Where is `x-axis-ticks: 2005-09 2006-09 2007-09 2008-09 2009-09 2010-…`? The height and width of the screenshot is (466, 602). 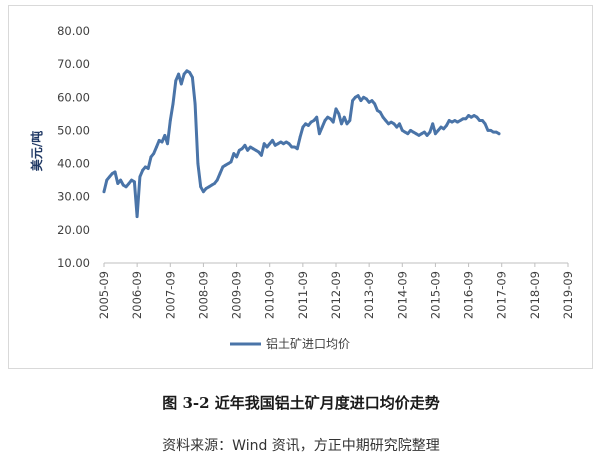
x-axis-ticks: 2005-09 2006-09 2007-09 2008-09 2009-09 2010-… is located at coordinates (336, 295).